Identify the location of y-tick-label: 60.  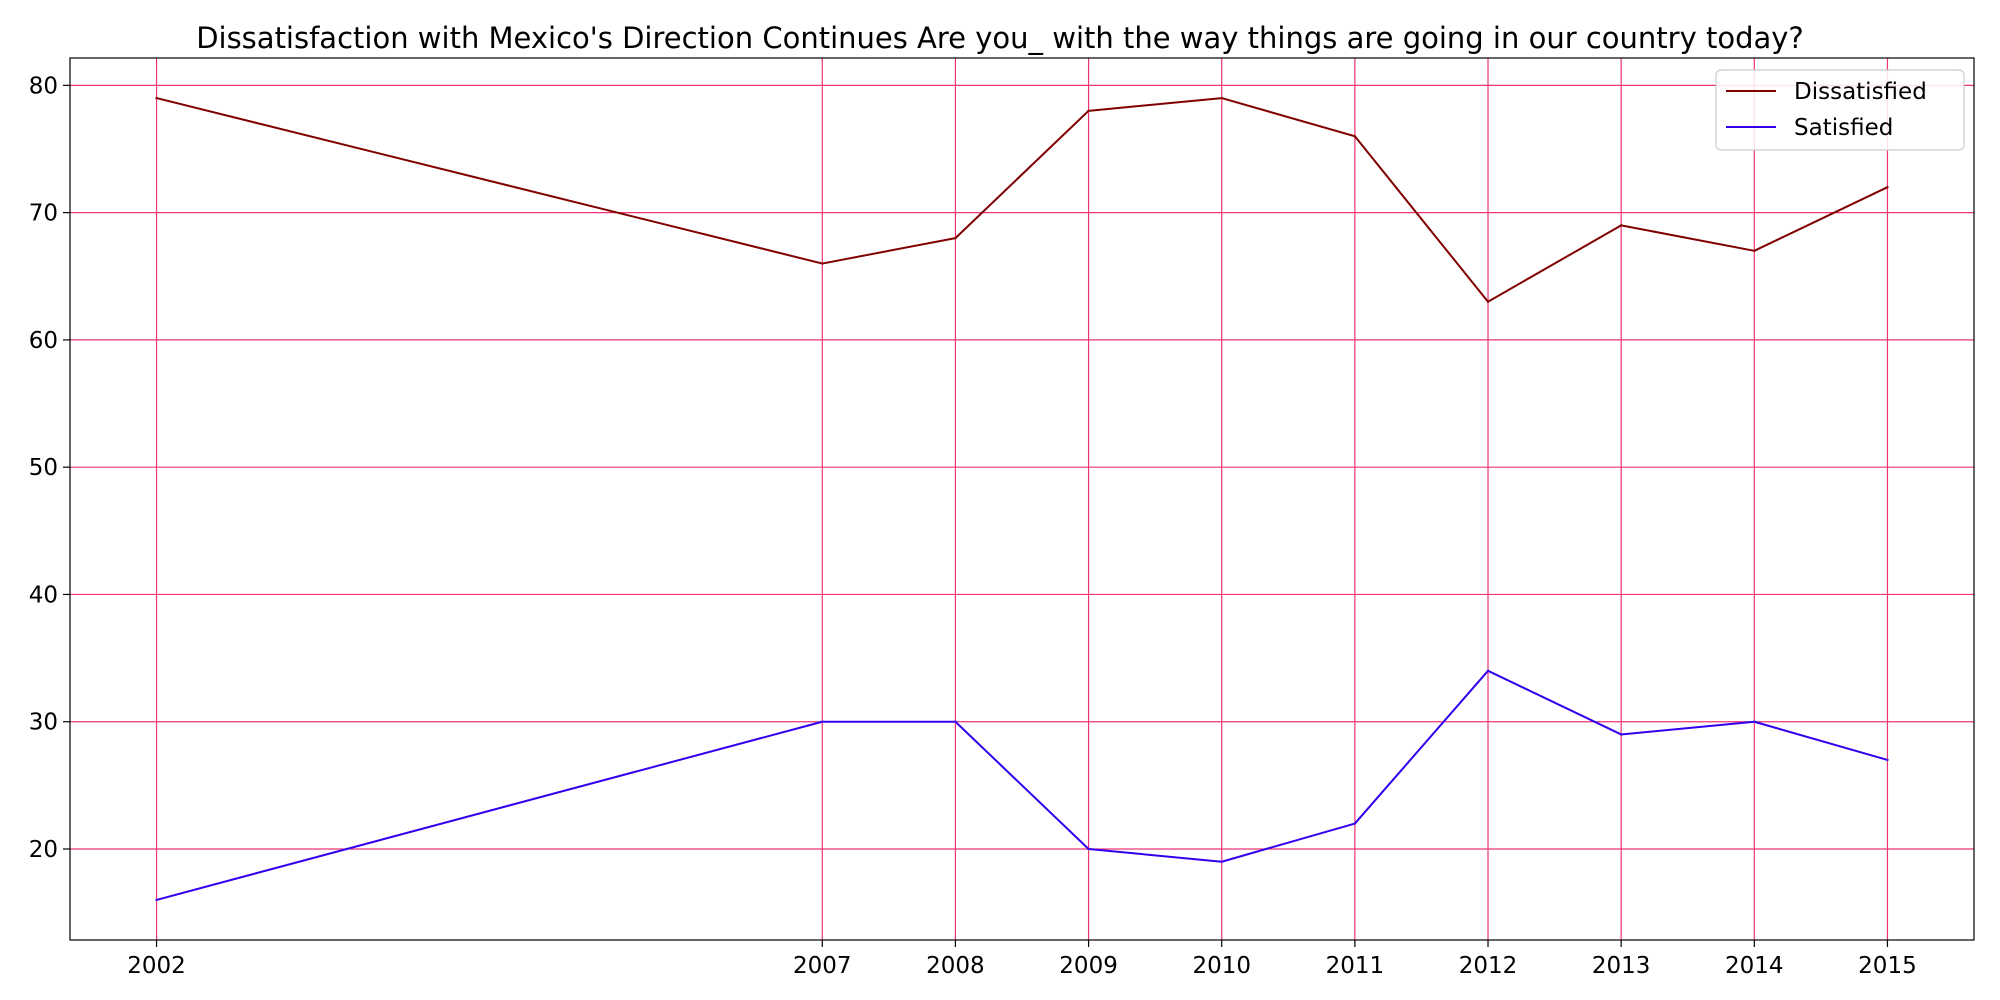
(43, 341).